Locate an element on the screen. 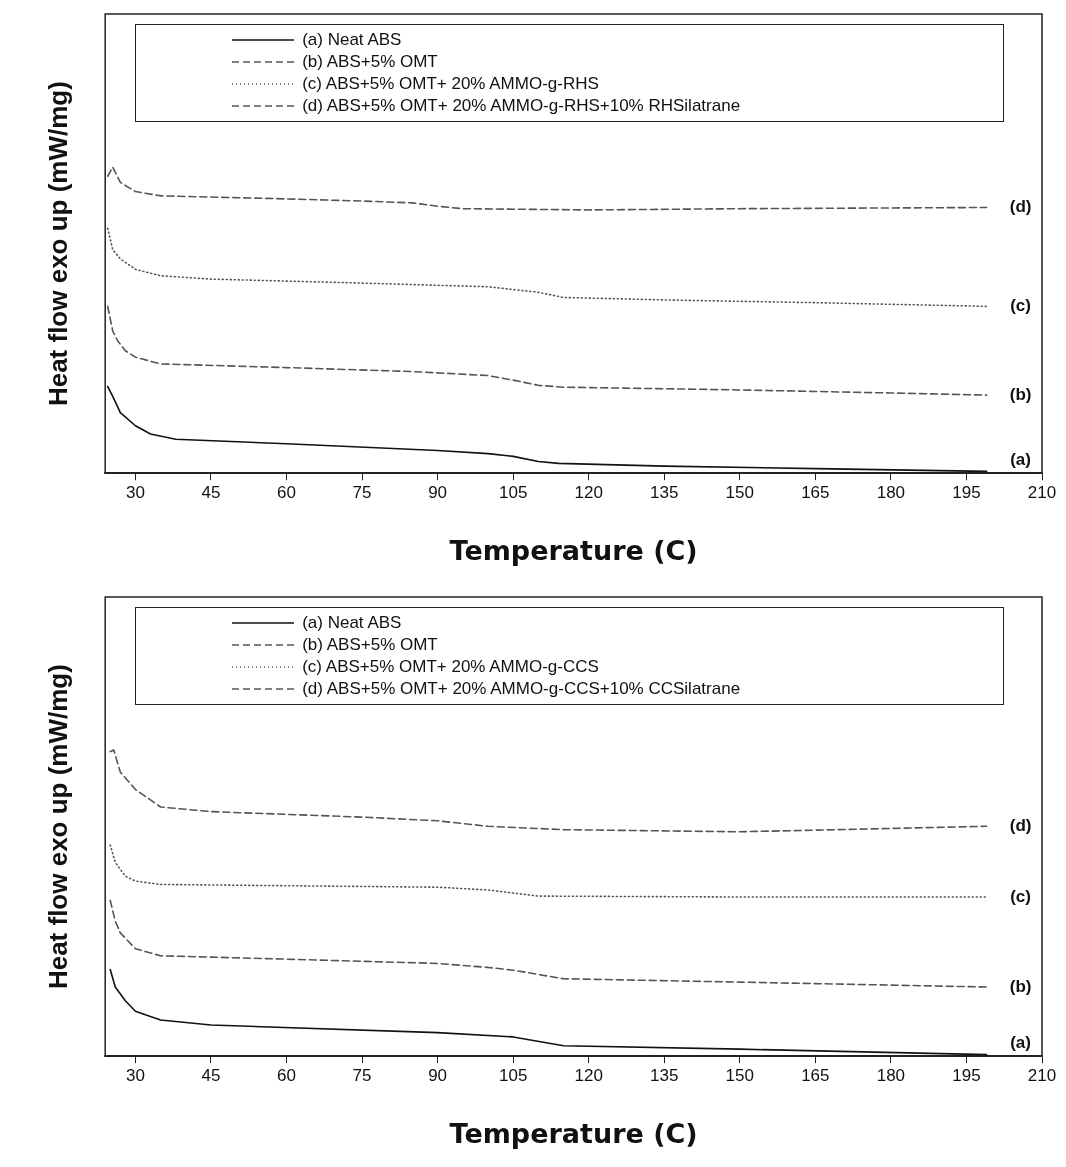 This screenshot has height=1167, width=1066. legend-label: (c) ABS+5% OMT+ 20% AMMO-g-CCS is located at coordinates (450, 667).